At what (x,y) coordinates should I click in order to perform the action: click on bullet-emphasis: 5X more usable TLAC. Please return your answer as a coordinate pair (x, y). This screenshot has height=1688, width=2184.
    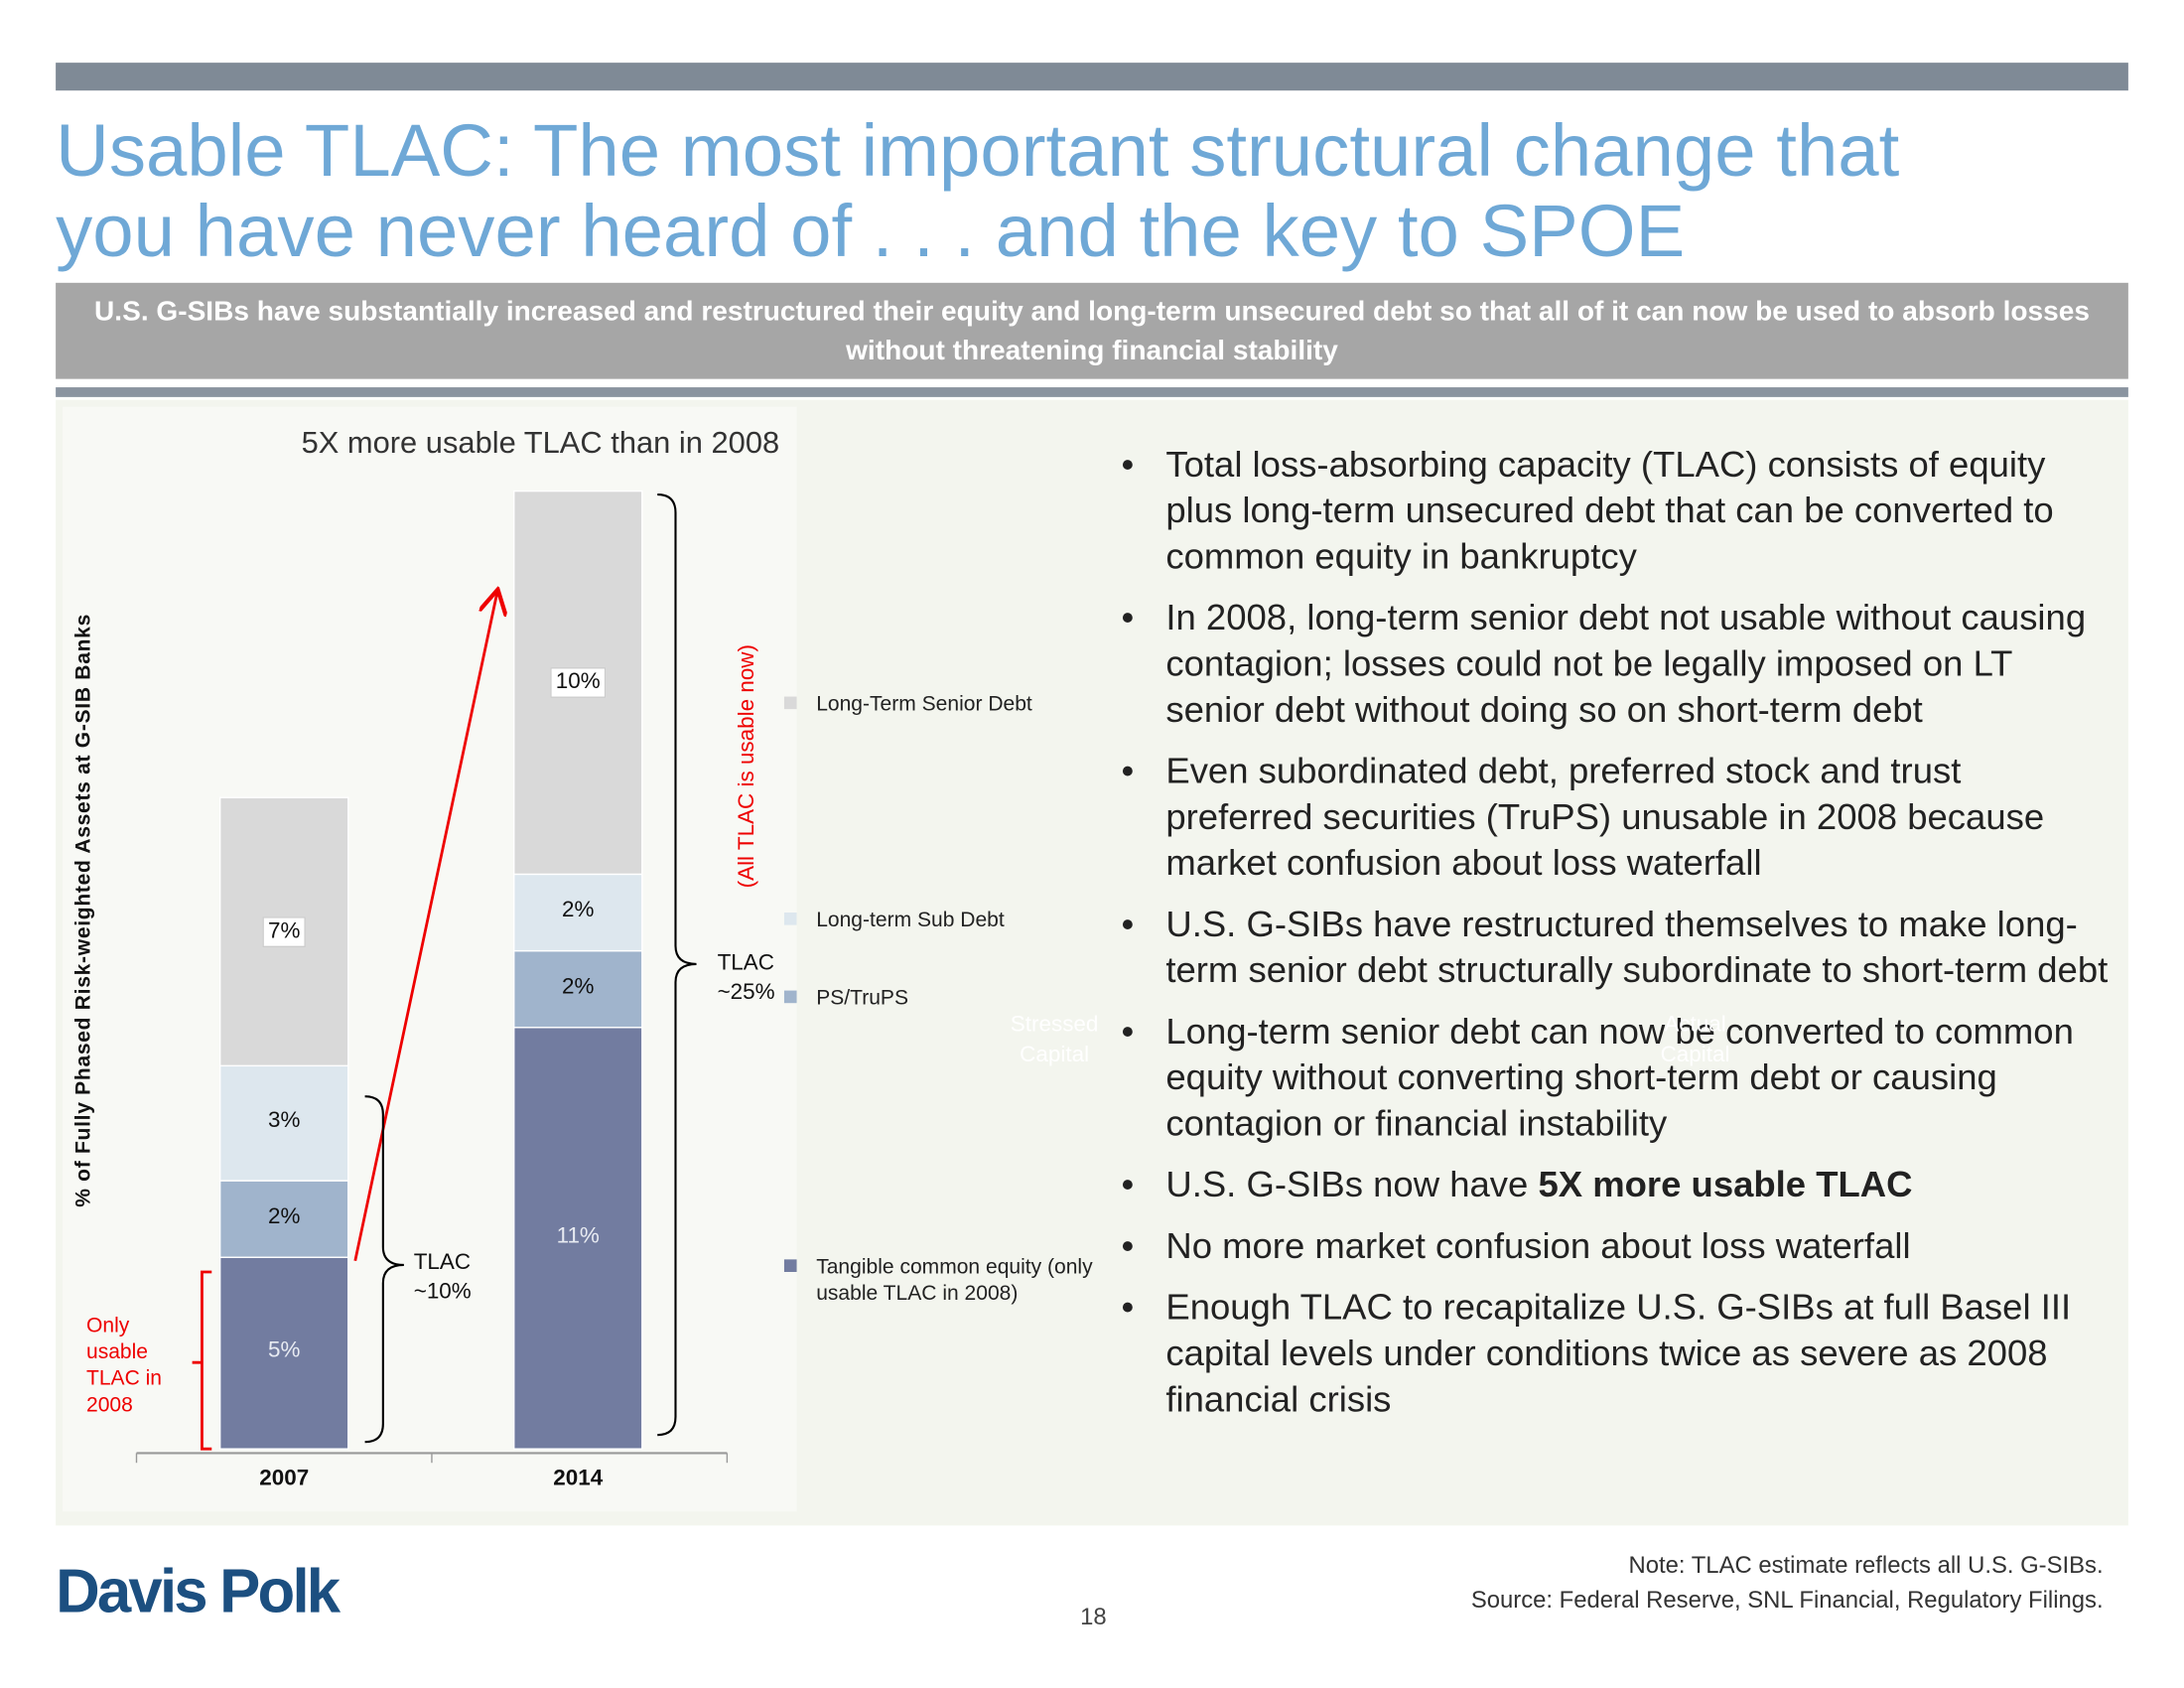
    Looking at the image, I should click on (1725, 1184).